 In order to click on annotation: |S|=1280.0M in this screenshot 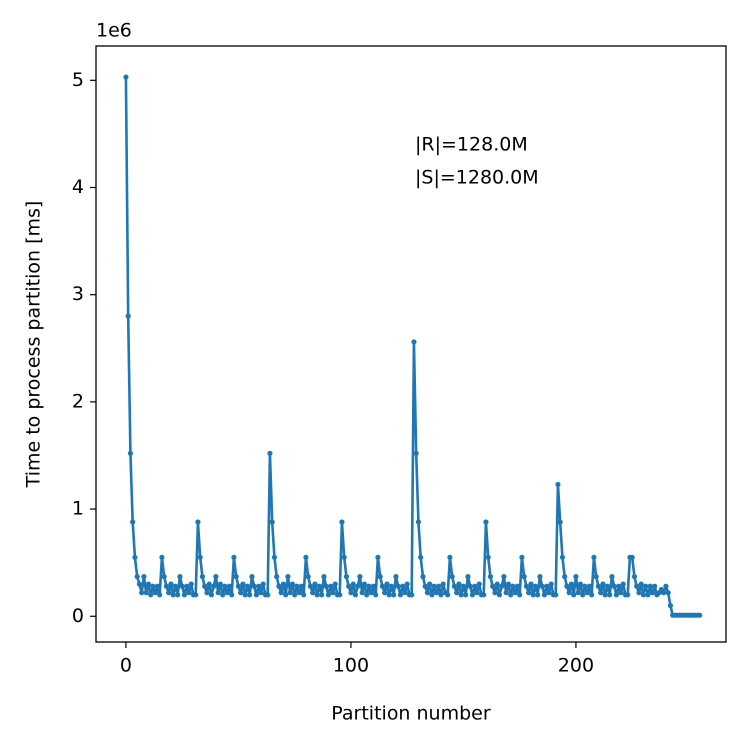, I will do `click(477, 178)`.